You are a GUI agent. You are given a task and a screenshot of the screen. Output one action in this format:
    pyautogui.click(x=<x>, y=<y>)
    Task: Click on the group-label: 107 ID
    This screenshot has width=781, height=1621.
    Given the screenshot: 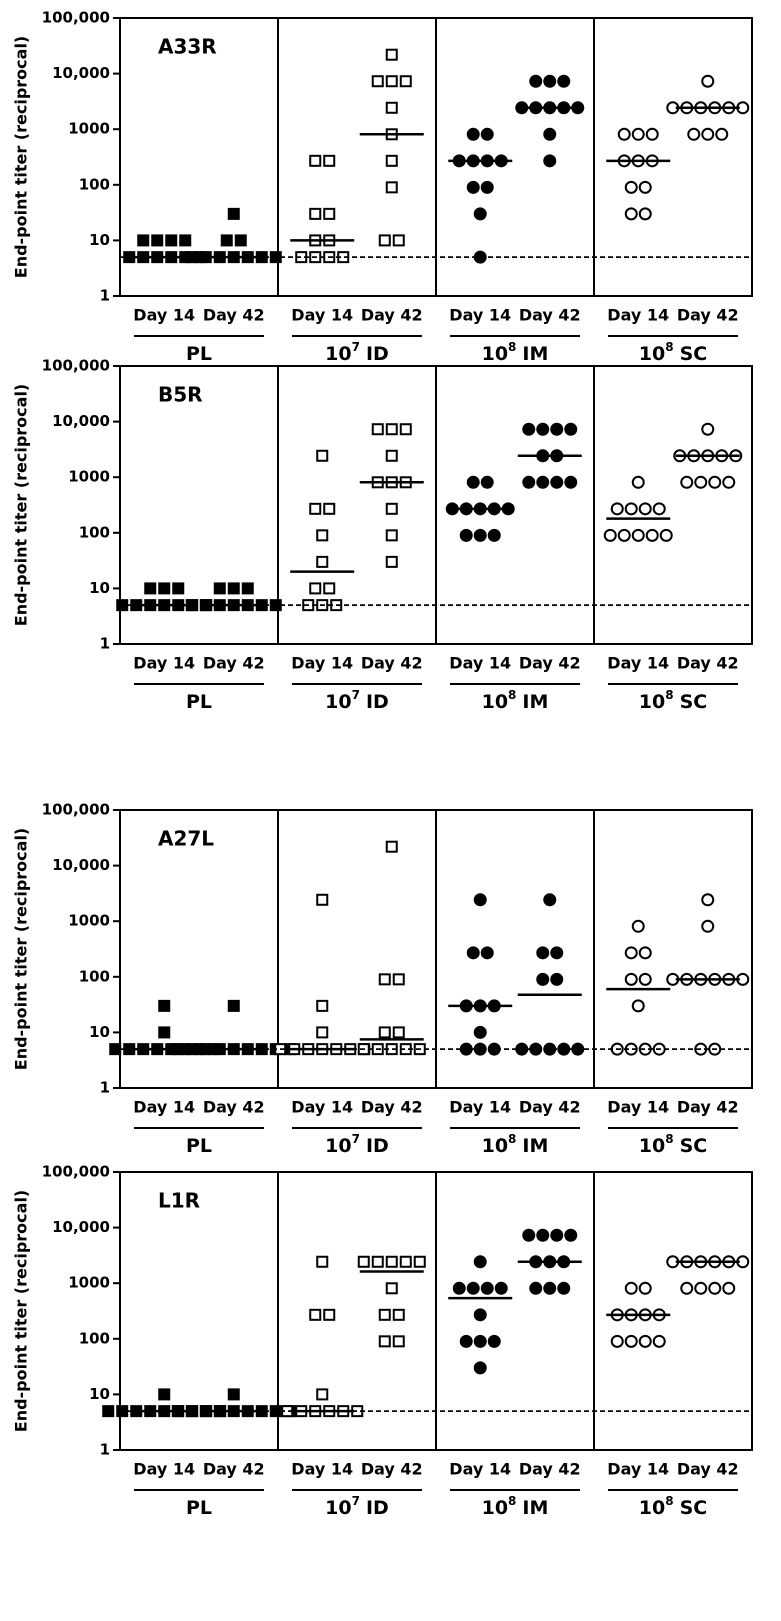 What is the action you would take?
    pyautogui.click(x=357, y=1144)
    